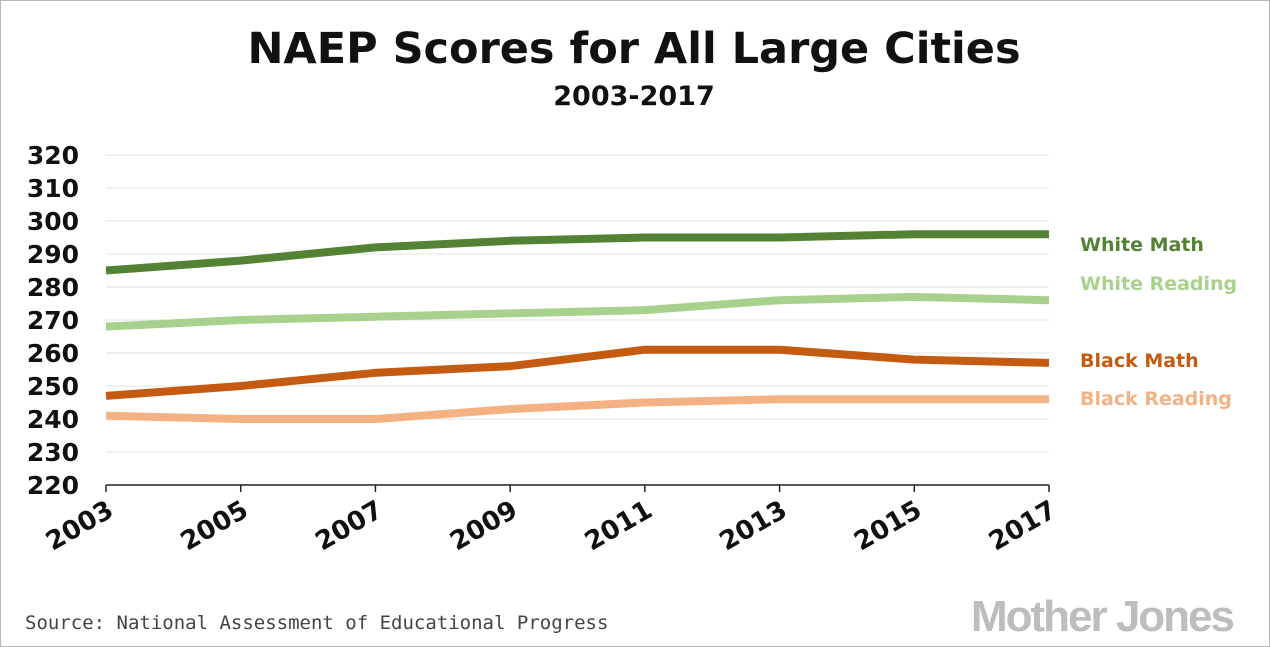 This screenshot has height=647, width=1270. What do you see at coordinates (53, 155) in the screenshot?
I see `y-tick-label: 320` at bounding box center [53, 155].